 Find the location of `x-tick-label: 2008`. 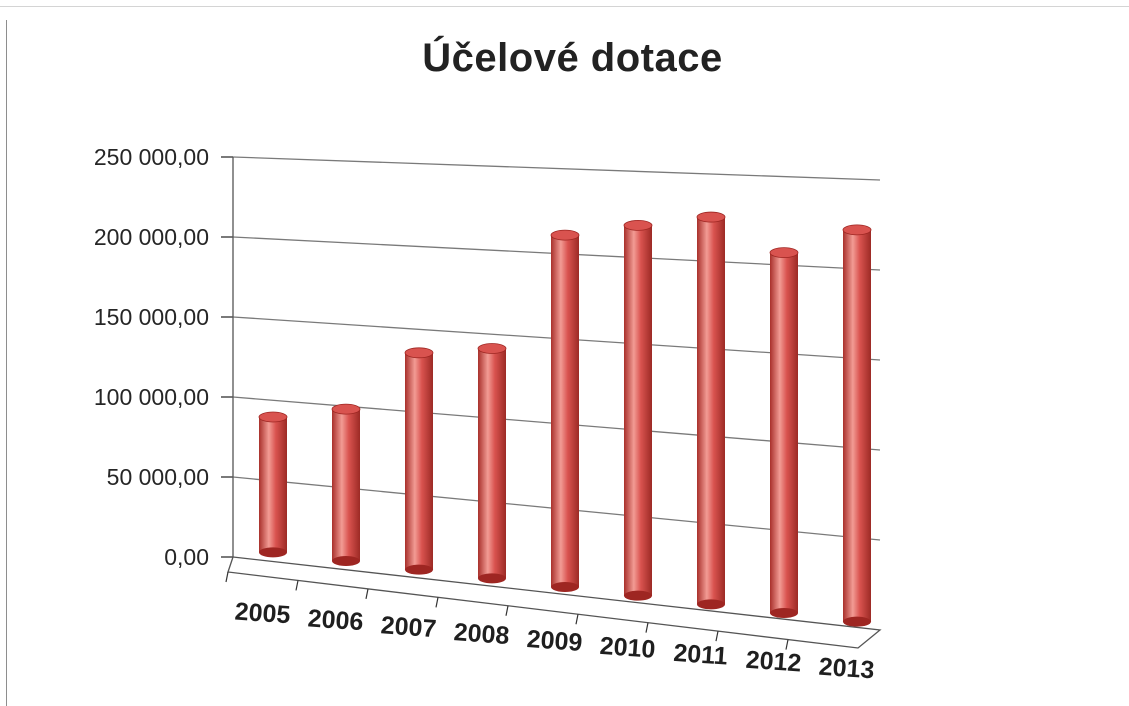

x-tick-label: 2008 is located at coordinates (482, 634).